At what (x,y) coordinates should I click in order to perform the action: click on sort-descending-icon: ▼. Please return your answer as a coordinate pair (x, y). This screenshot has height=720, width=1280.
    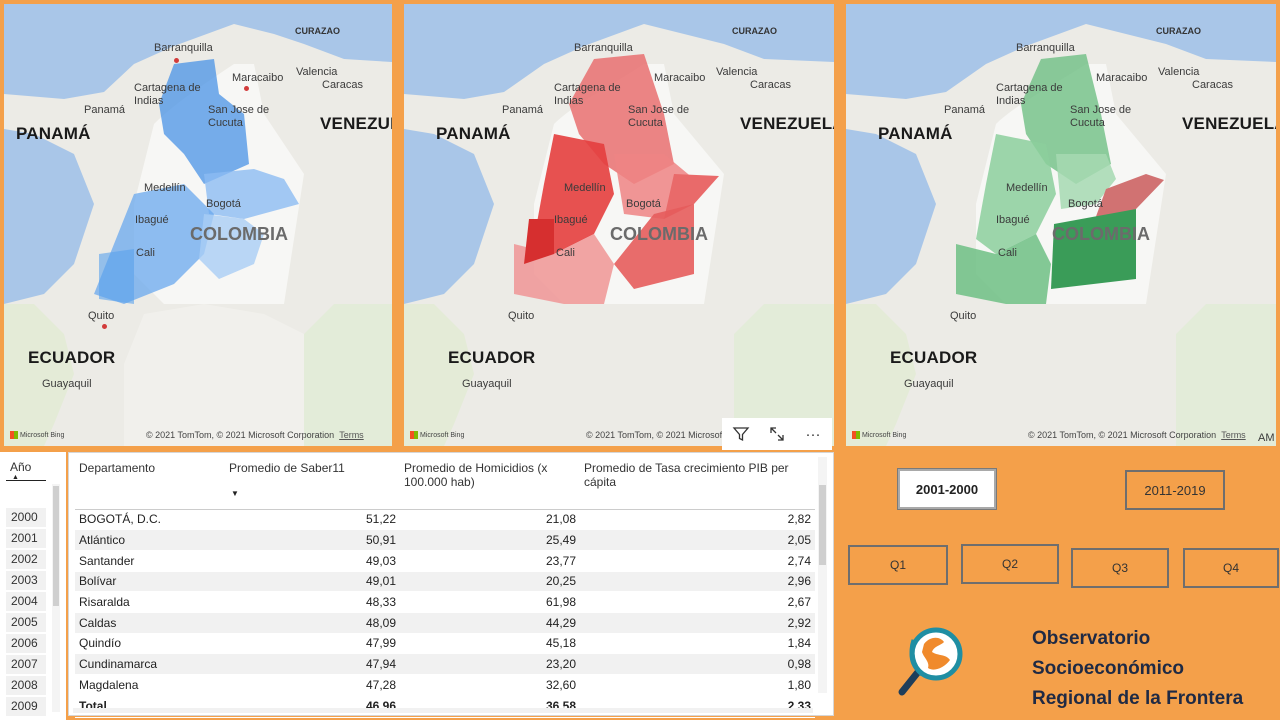
    Looking at the image, I should click on (235, 493).